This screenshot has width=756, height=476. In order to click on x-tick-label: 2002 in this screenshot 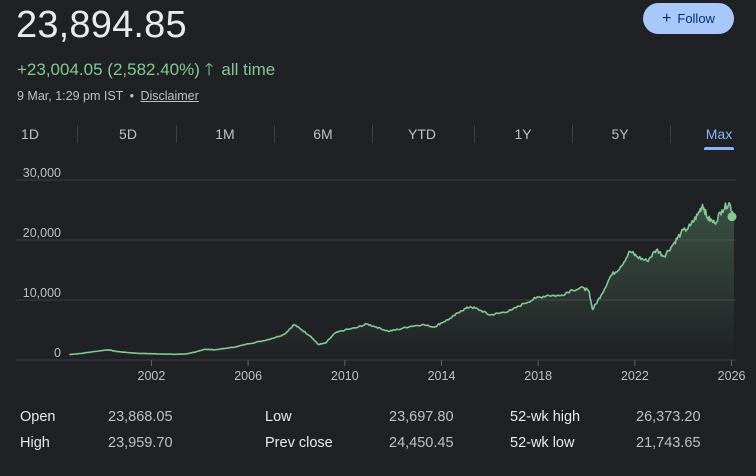, I will do `click(152, 376)`.